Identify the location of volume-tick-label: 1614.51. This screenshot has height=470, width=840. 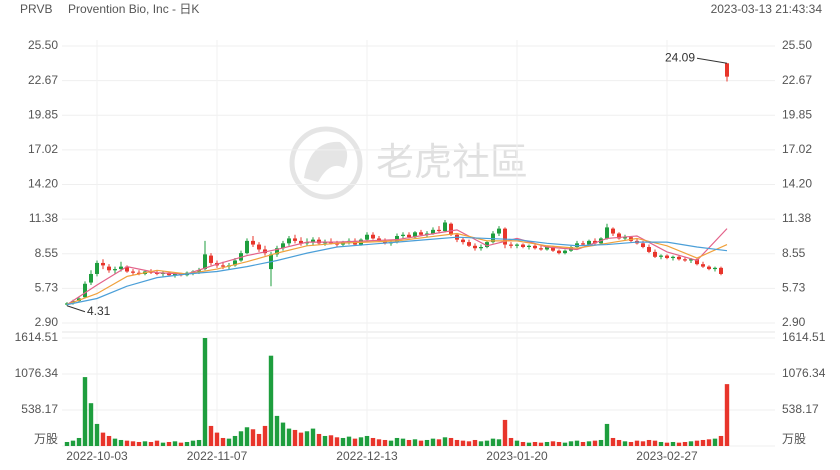
(37, 337).